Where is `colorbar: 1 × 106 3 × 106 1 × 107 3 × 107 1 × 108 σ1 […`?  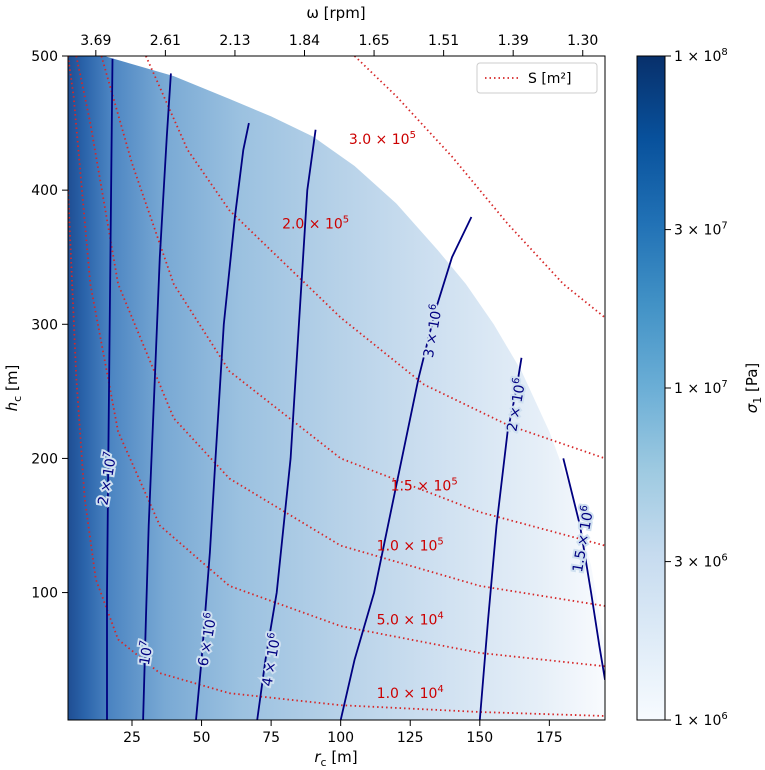 colorbar: 1 × 106 3 × 106 1 × 107 3 × 107 1 × 108 σ1 [… is located at coordinates (700, 388).